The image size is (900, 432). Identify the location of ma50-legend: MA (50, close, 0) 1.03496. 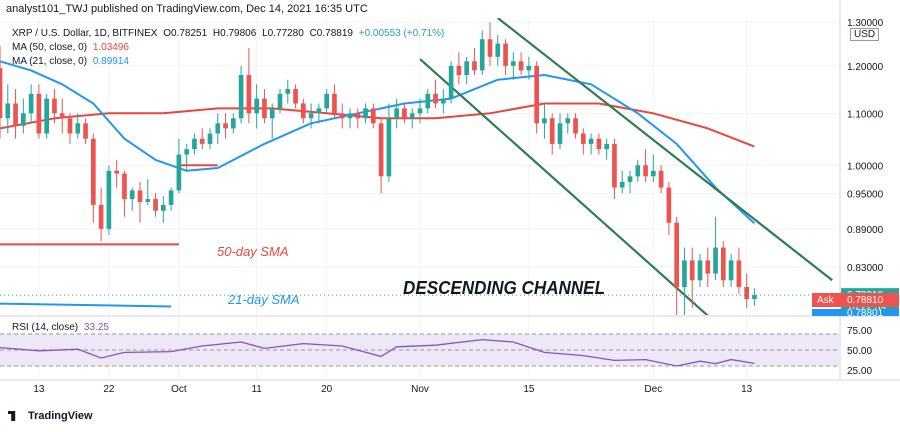
(70, 47).